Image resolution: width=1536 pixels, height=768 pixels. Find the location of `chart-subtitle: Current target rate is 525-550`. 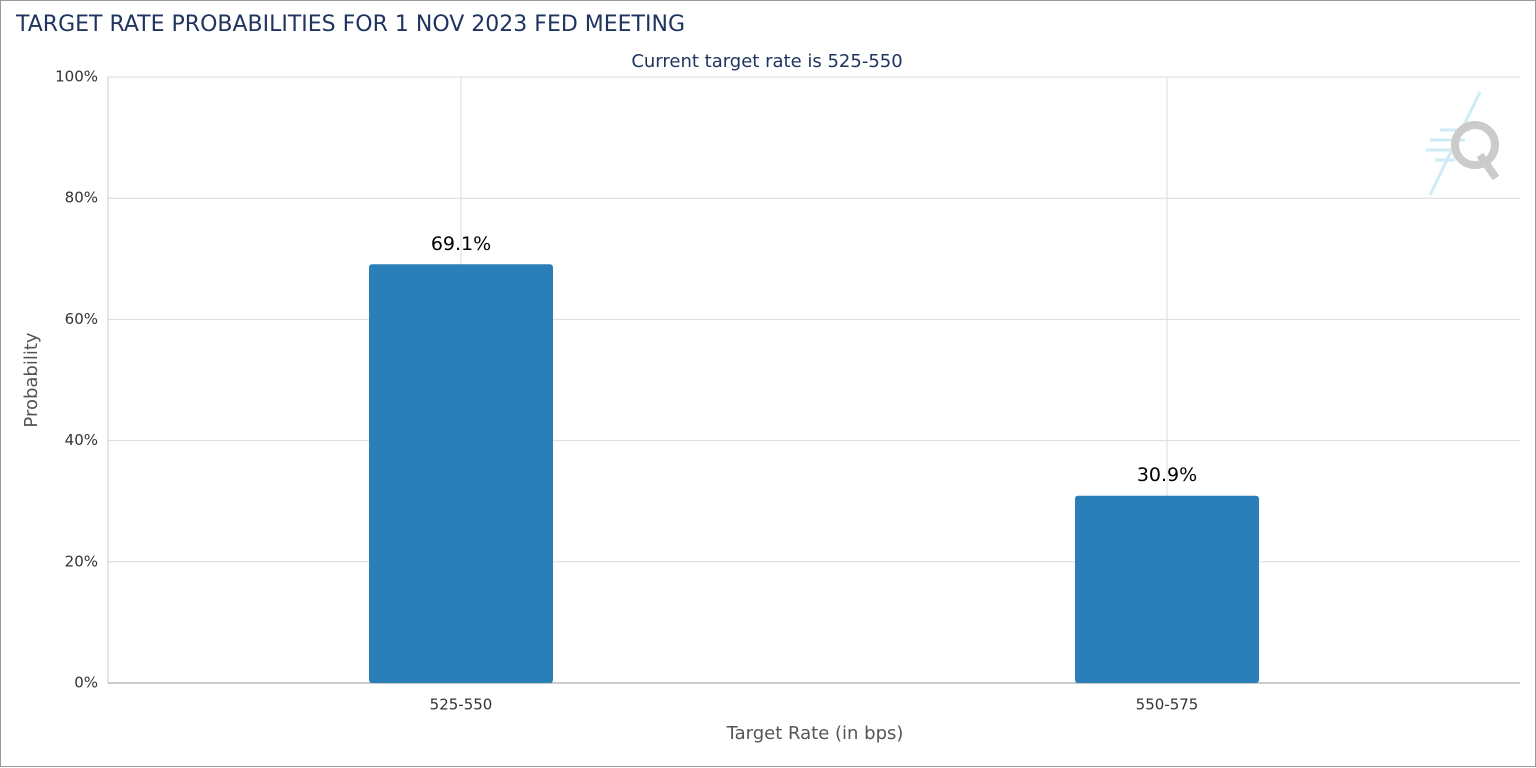

chart-subtitle: Current target rate is 525-550 is located at coordinates (766, 61).